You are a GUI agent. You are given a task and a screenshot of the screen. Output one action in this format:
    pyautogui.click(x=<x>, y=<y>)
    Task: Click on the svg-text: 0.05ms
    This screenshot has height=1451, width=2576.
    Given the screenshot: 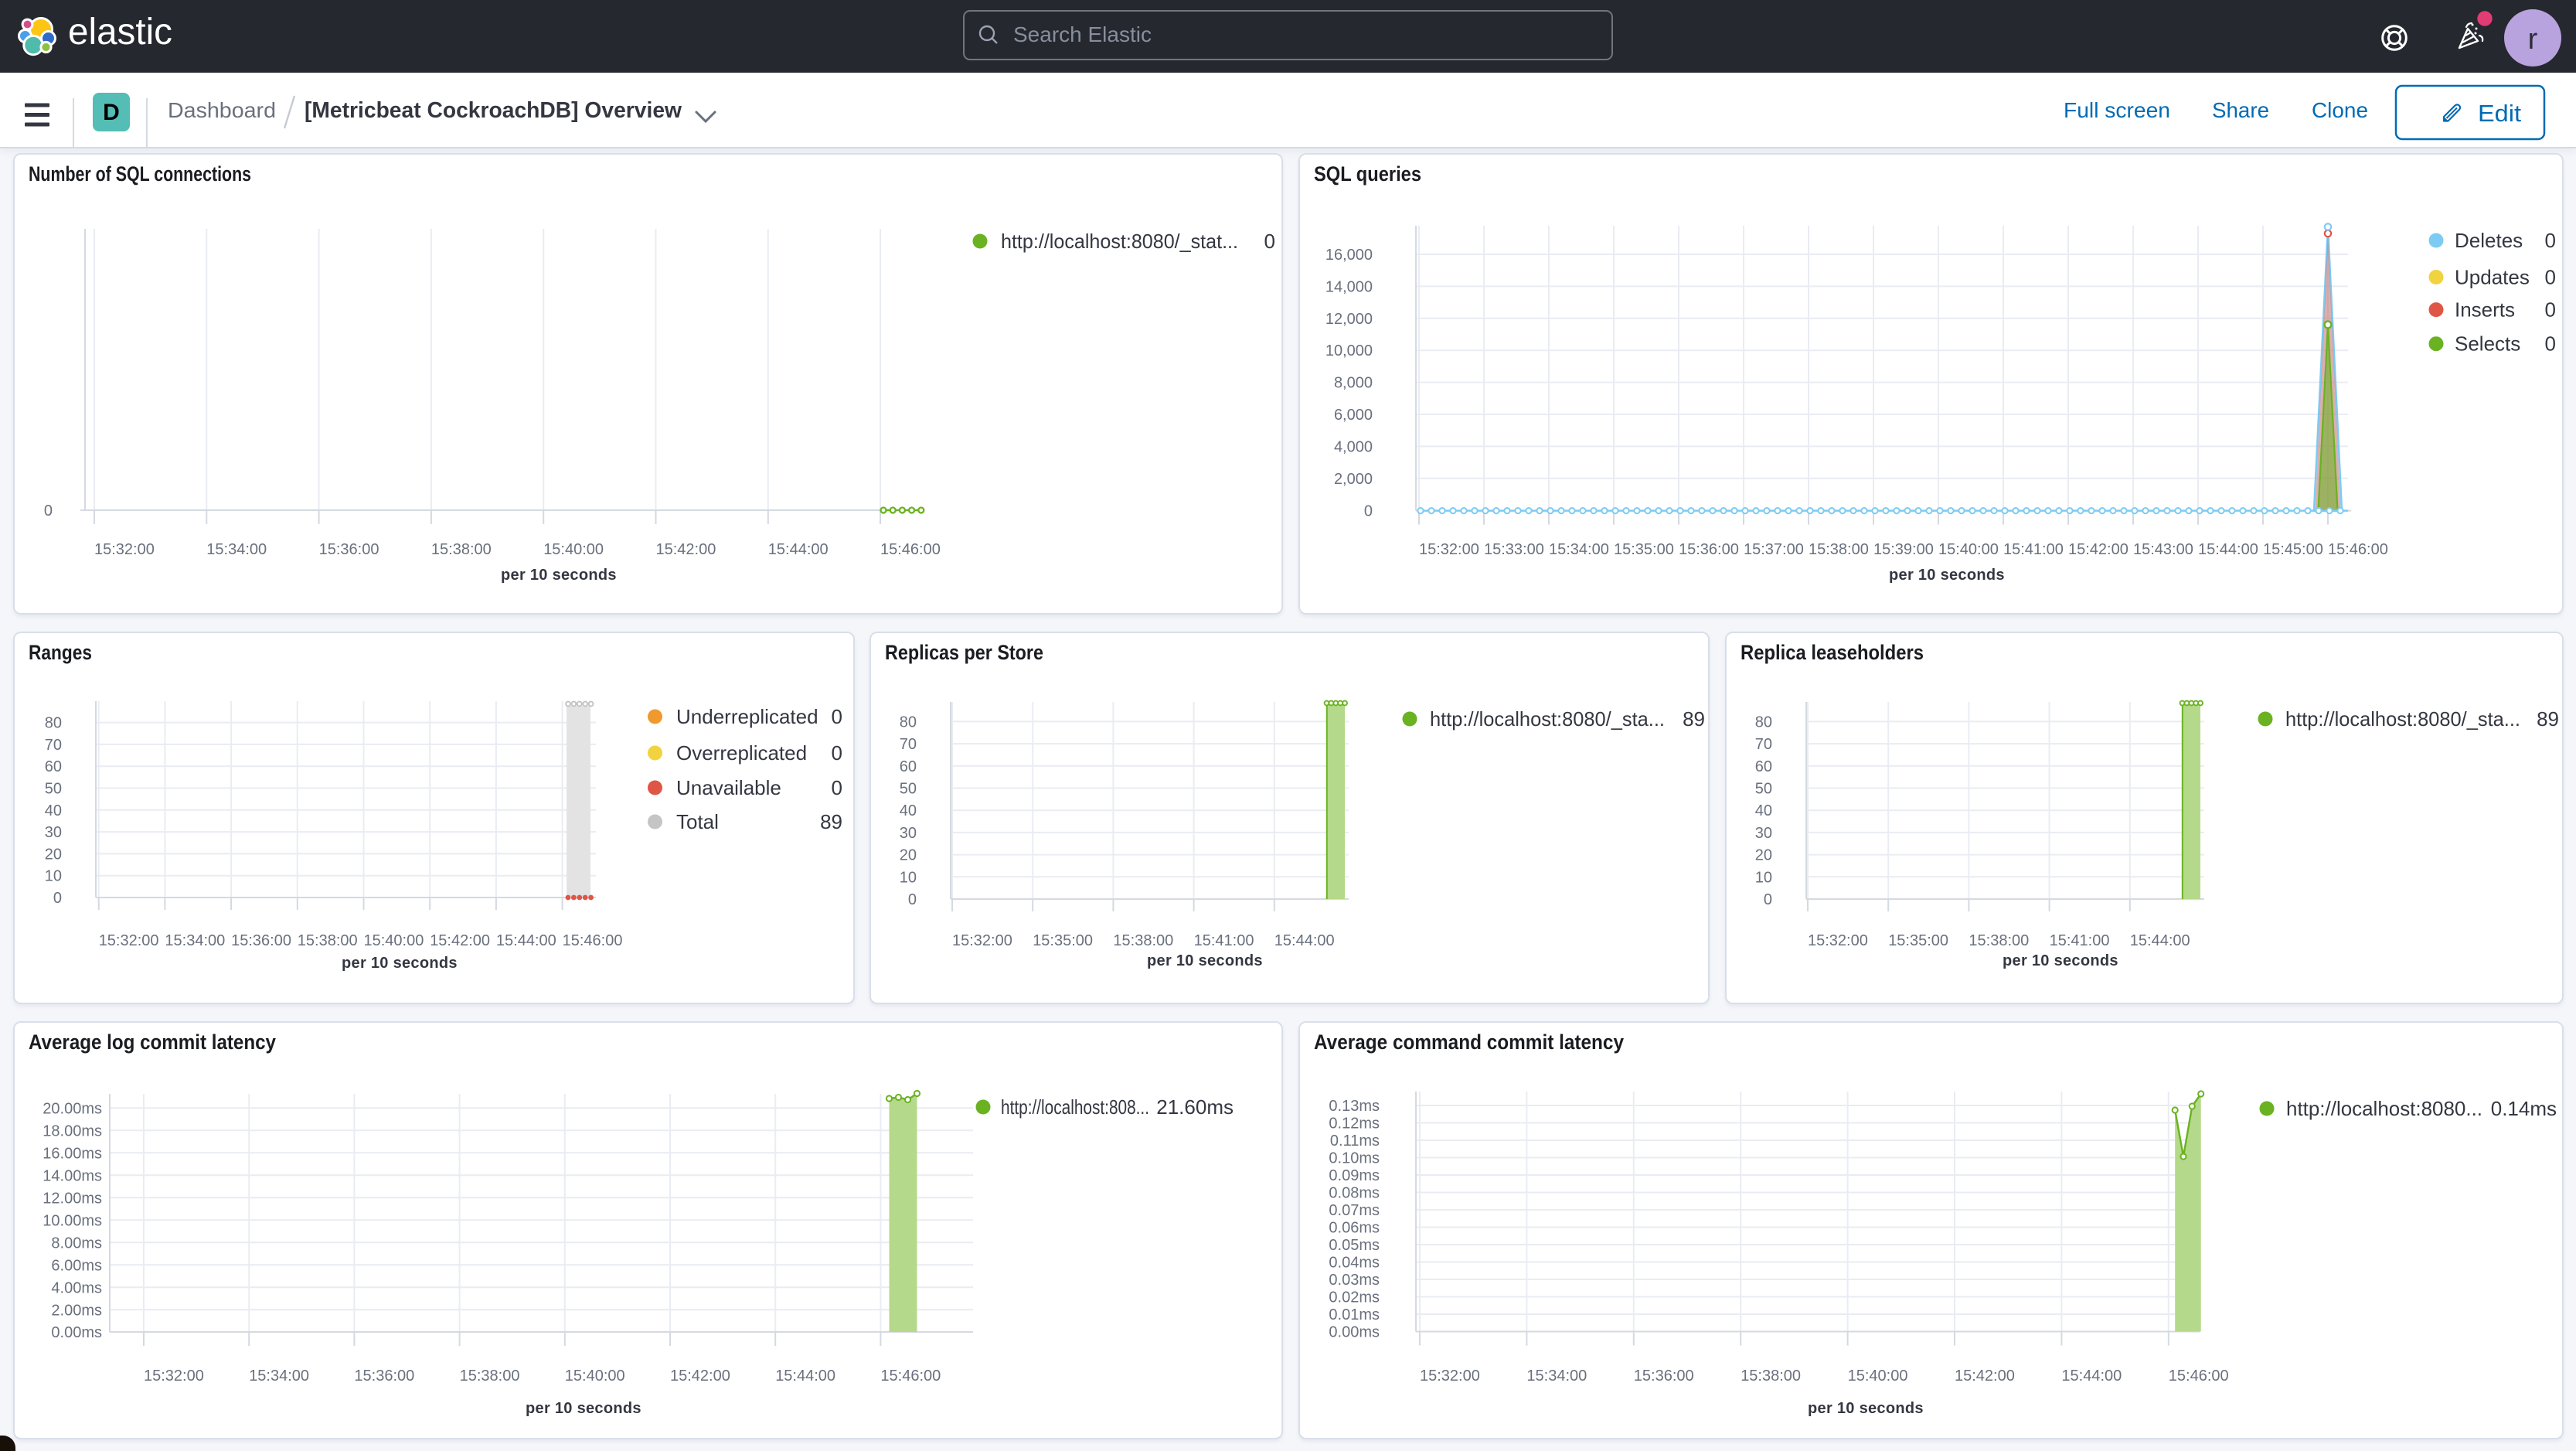 What is the action you would take?
    pyautogui.click(x=1354, y=1245)
    